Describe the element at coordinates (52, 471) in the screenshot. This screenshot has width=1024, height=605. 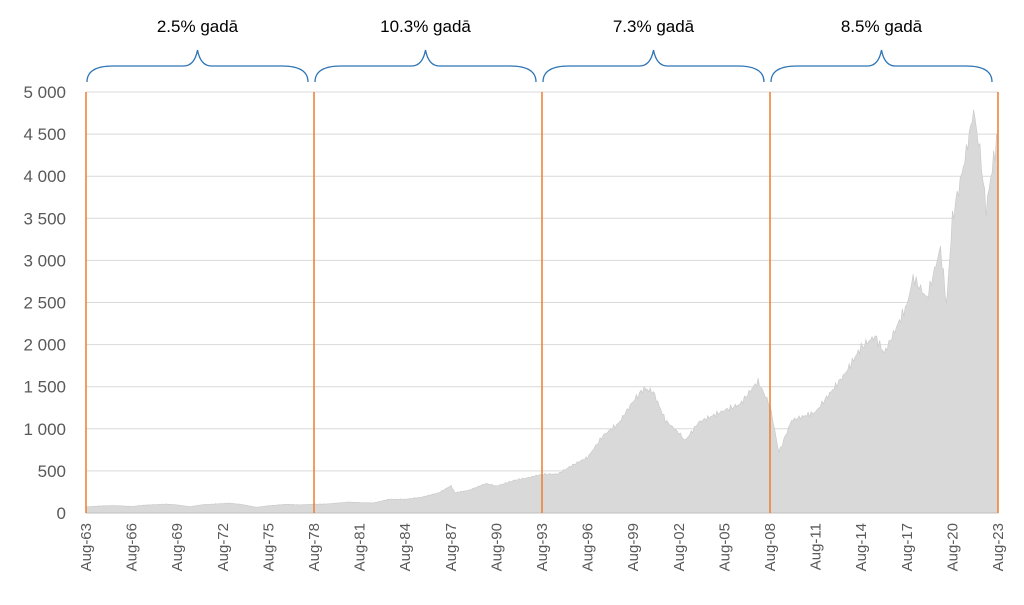
I see `y-tick-label: 500` at that location.